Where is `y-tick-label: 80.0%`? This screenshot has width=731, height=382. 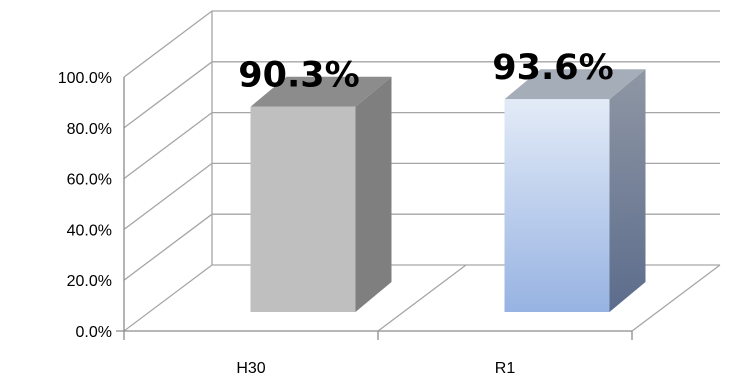
y-tick-label: 80.0% is located at coordinates (89, 129).